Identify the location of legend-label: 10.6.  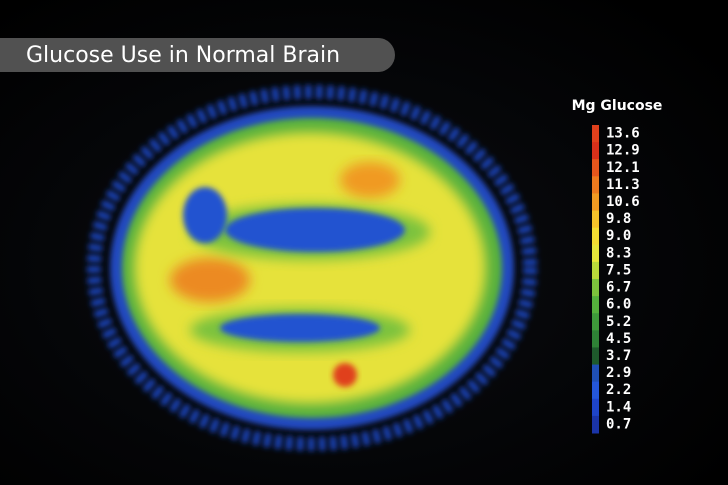
(623, 202).